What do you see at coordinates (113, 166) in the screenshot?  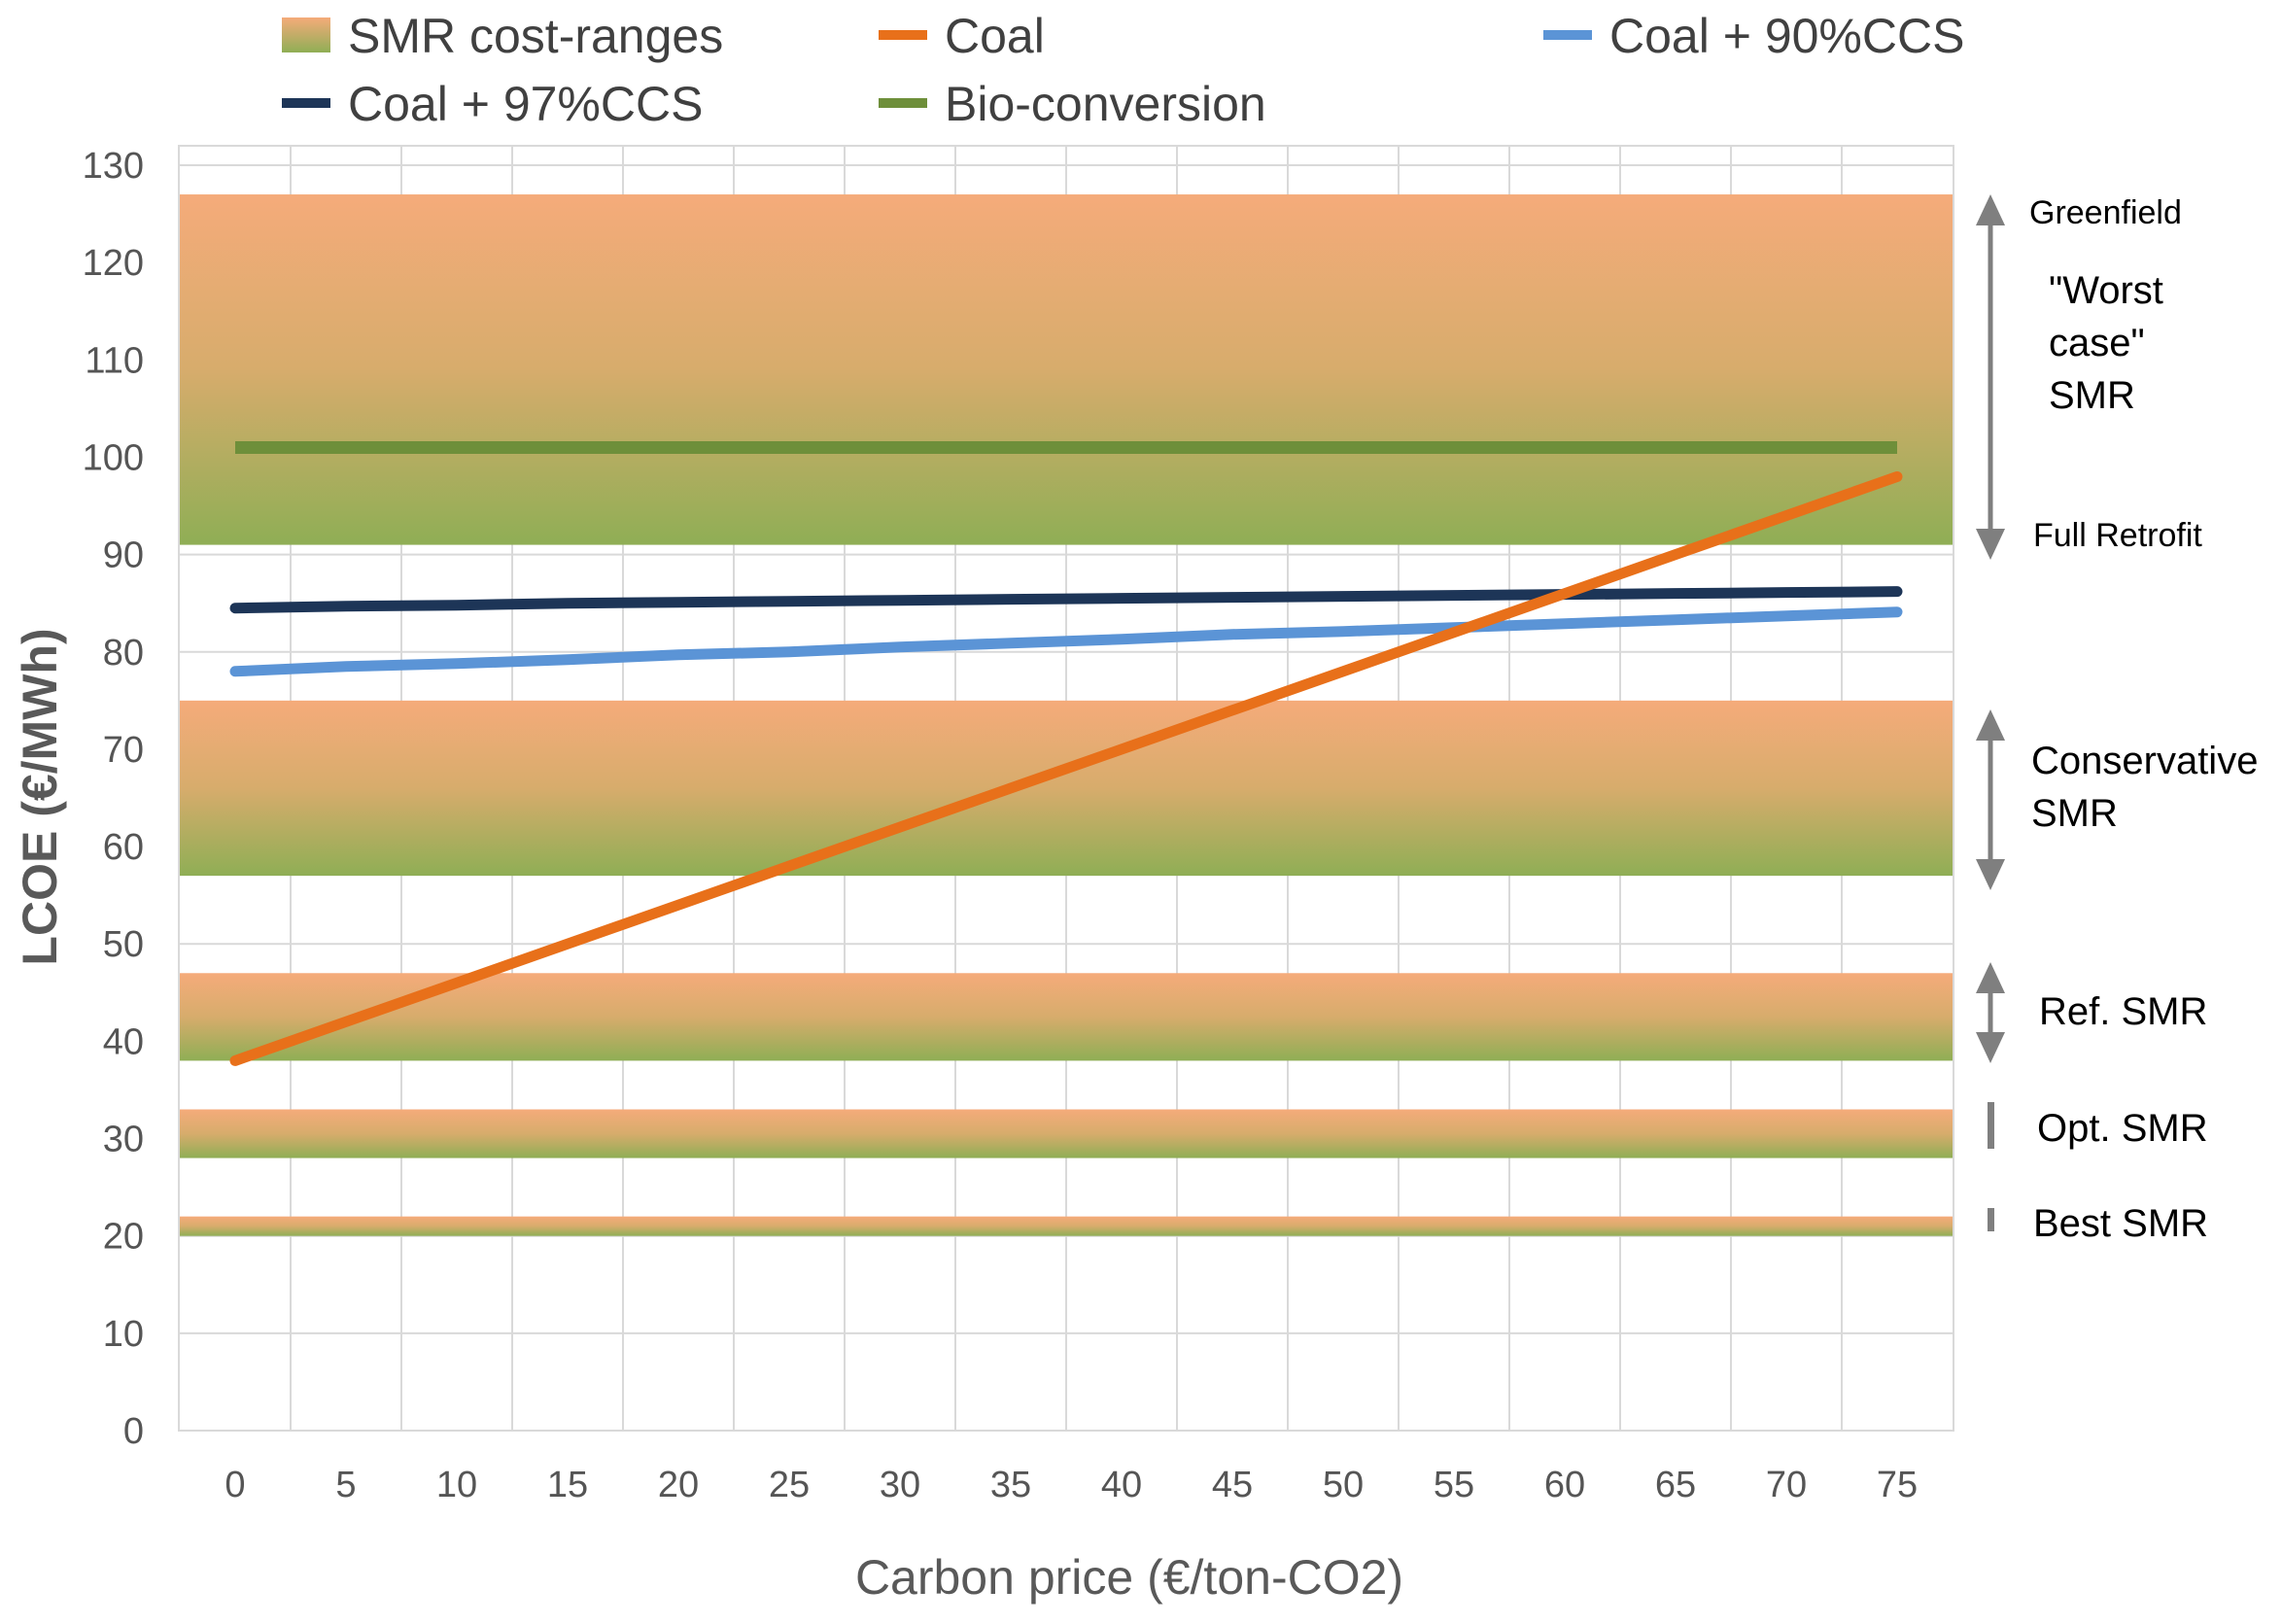 I see `y-tick-label: 130` at bounding box center [113, 166].